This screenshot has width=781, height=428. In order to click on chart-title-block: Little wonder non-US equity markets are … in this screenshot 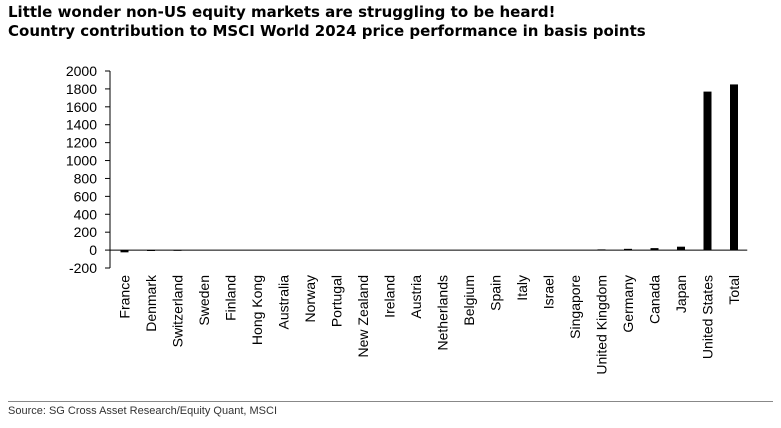, I will do `click(327, 22)`.